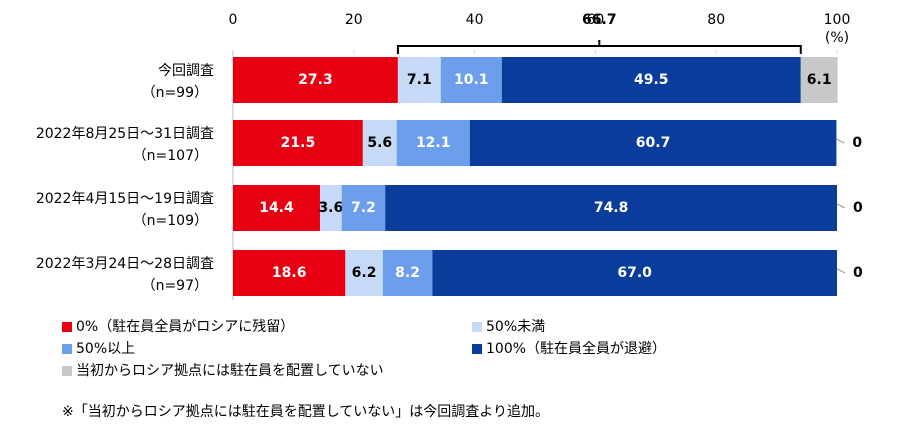 The image size is (900, 442). What do you see at coordinates (185, 326) in the screenshot?
I see `legend-label: 0%（駐在員全員がロシアに残留）` at bounding box center [185, 326].